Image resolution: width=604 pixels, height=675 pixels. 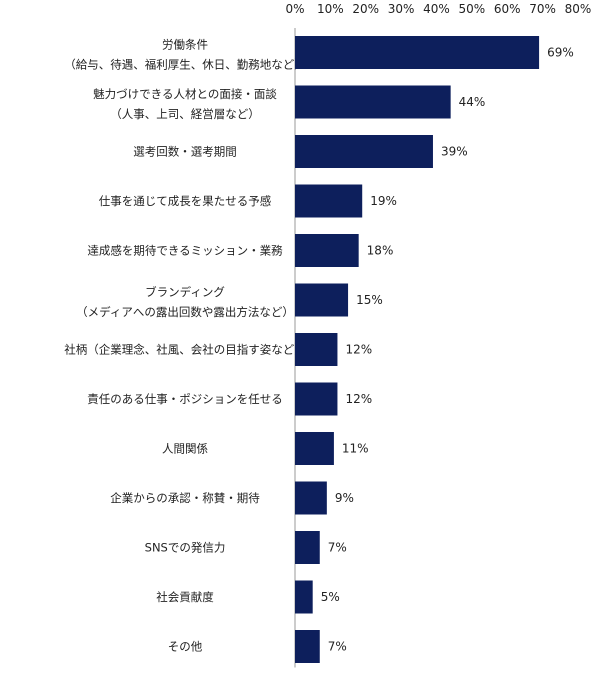 What do you see at coordinates (185, 597) in the screenshot?
I see `category-label: 社会貢献度` at bounding box center [185, 597].